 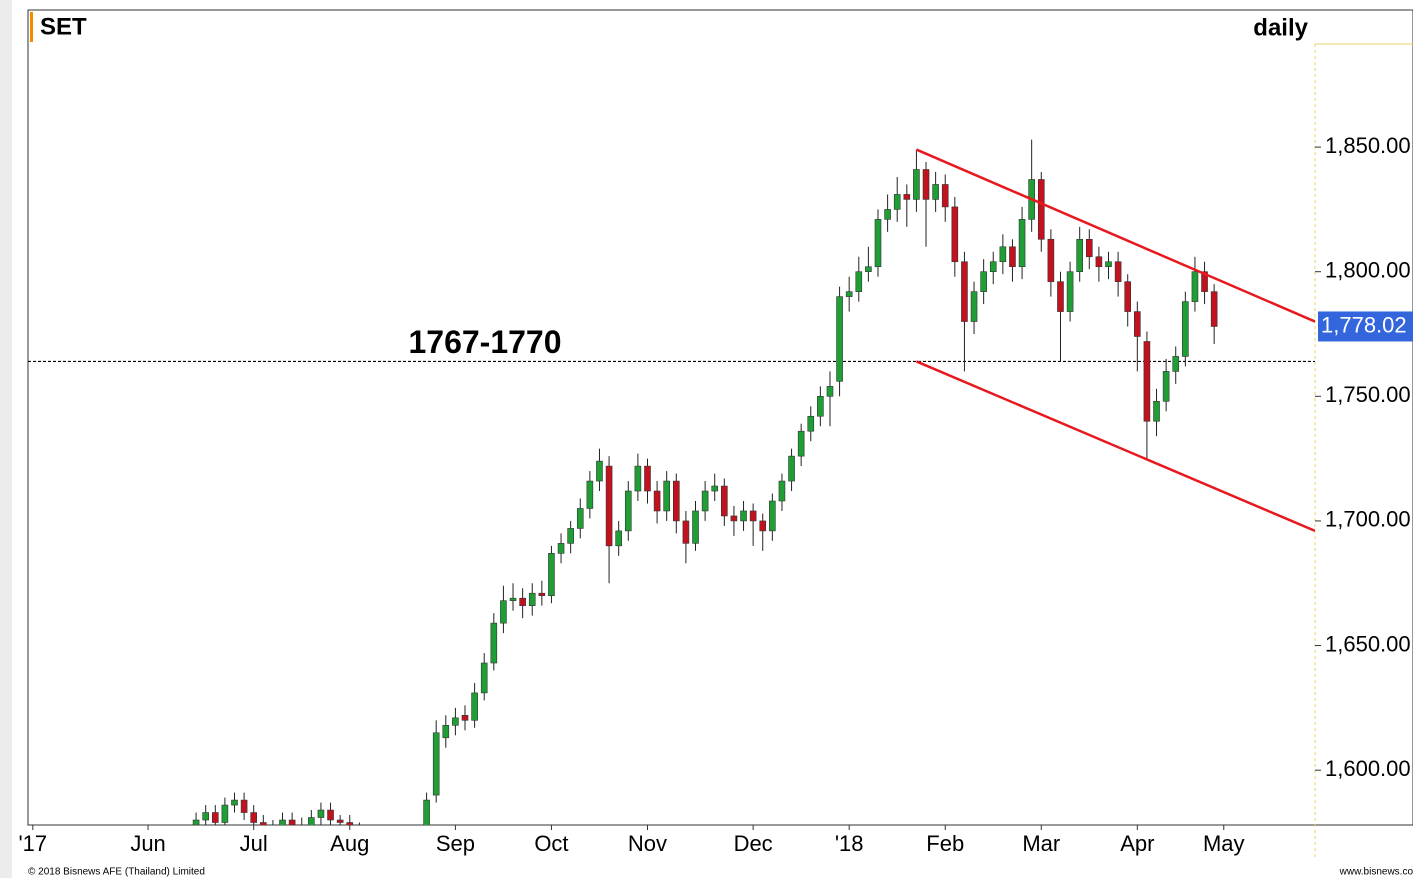 I want to click on x-tick-label: Dec, so click(x=753, y=843).